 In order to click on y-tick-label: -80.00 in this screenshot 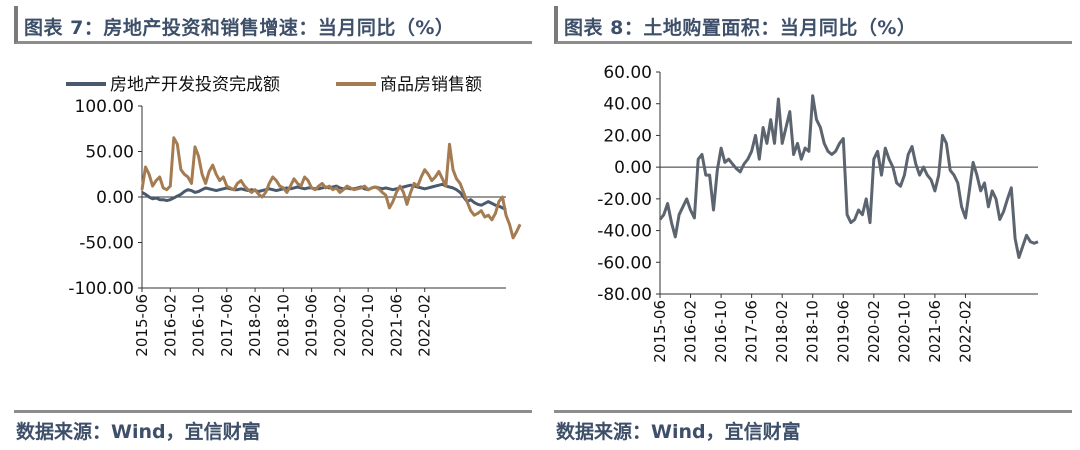, I will do `click(624, 295)`.